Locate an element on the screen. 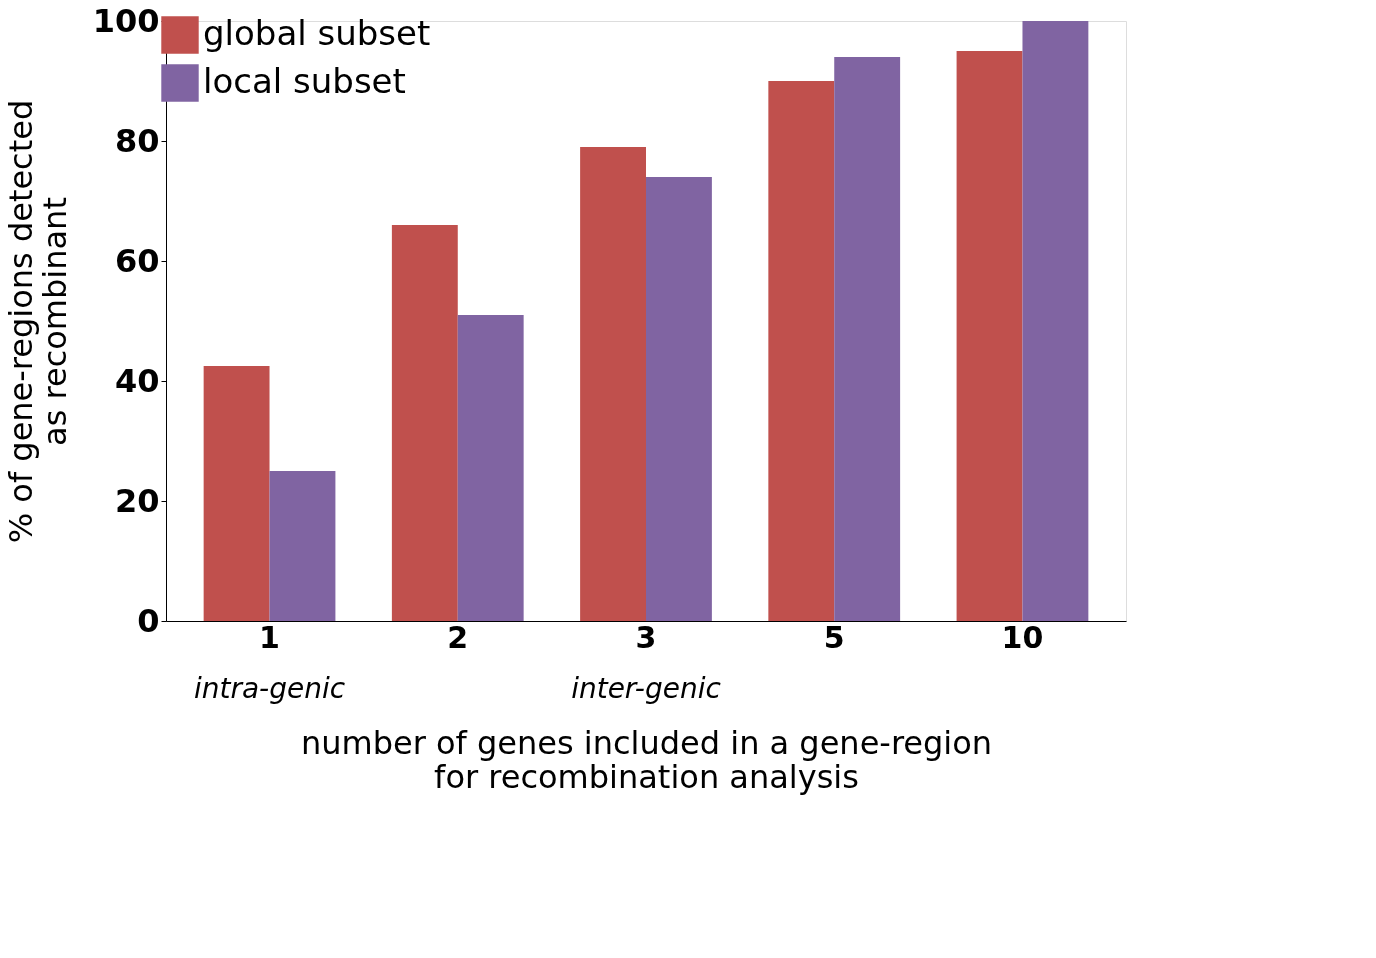  y-tick-label: 60 is located at coordinates (137, 260).